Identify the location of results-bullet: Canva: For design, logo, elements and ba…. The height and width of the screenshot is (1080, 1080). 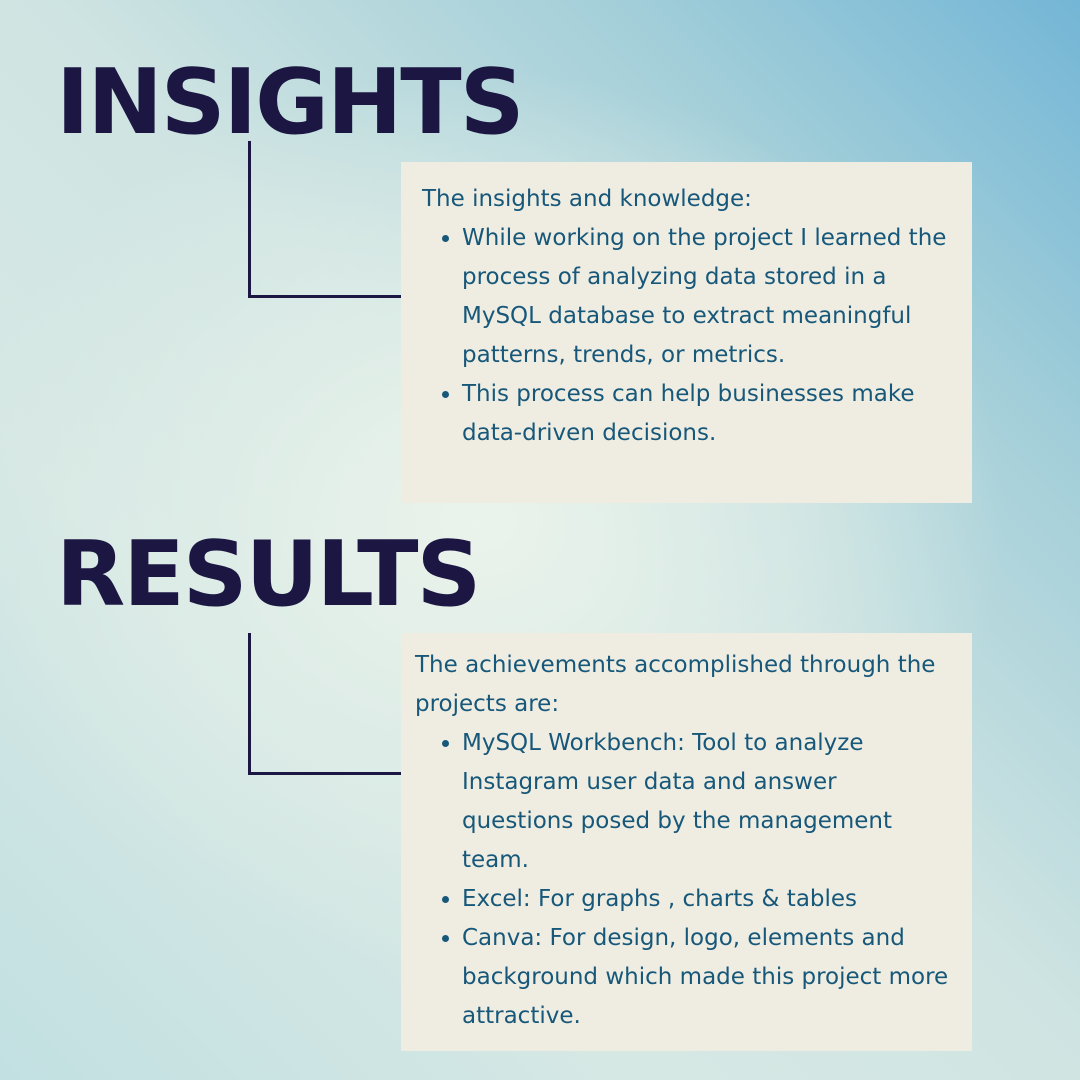
(707, 977).